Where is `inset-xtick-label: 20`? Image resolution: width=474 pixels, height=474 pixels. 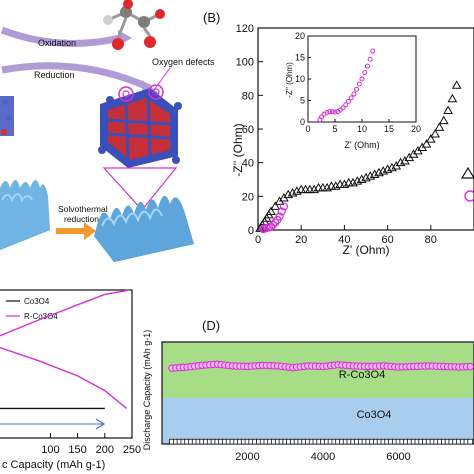
inset-xtick-label: 20 is located at coordinates (416, 129).